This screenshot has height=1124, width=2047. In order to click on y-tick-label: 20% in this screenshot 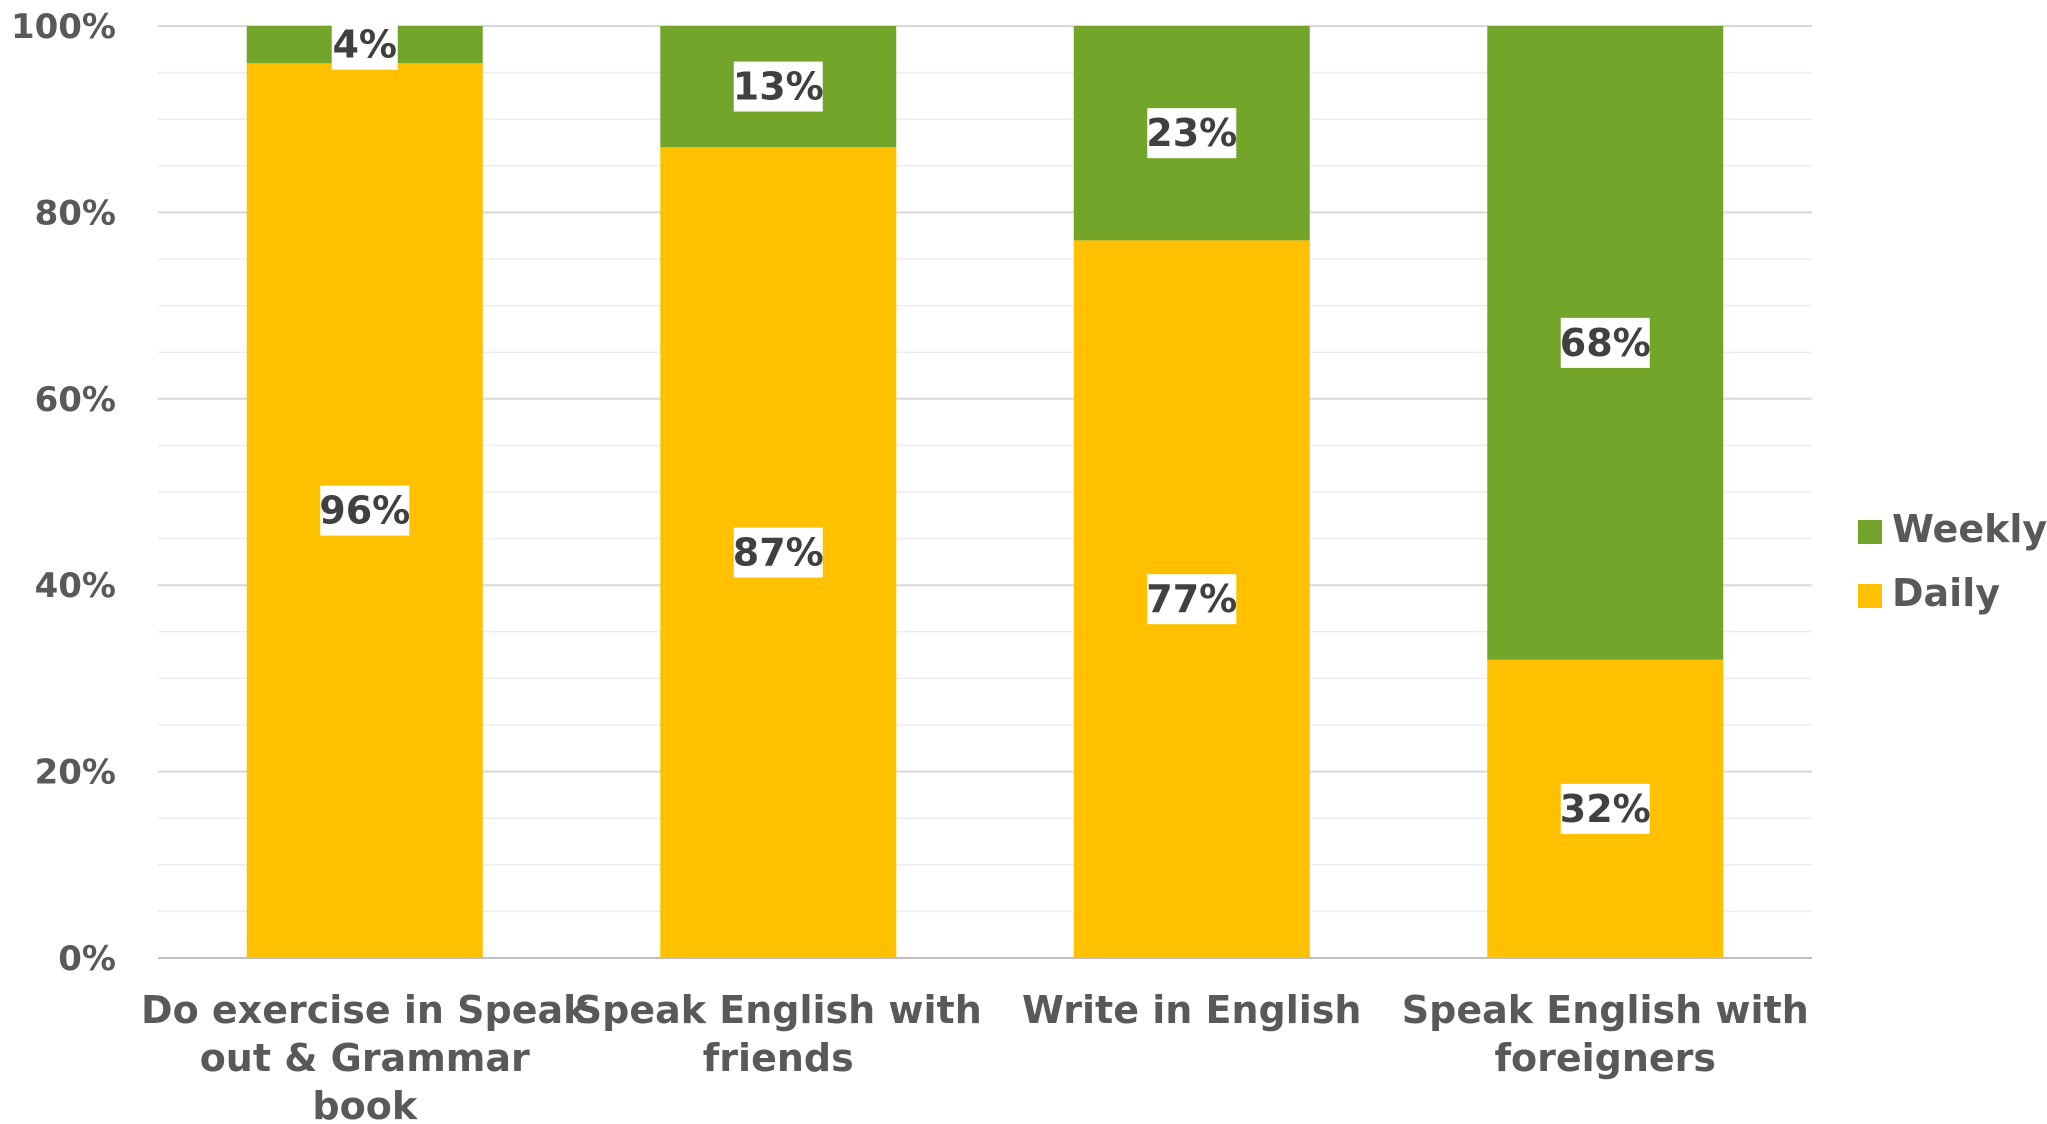, I will do `click(75, 773)`.